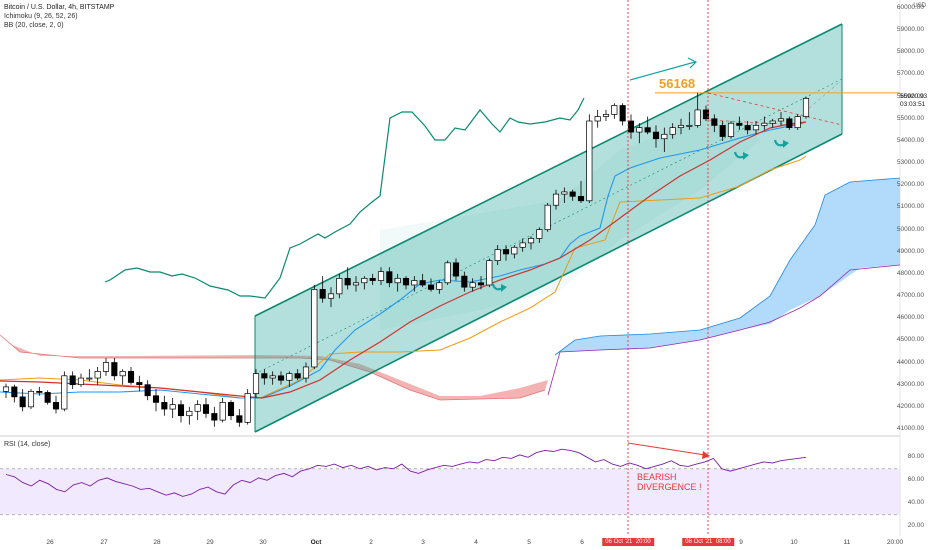 The height and width of the screenshot is (550, 932). What do you see at coordinates (919, 6) in the screenshot?
I see `currency-label: USD` at bounding box center [919, 6].